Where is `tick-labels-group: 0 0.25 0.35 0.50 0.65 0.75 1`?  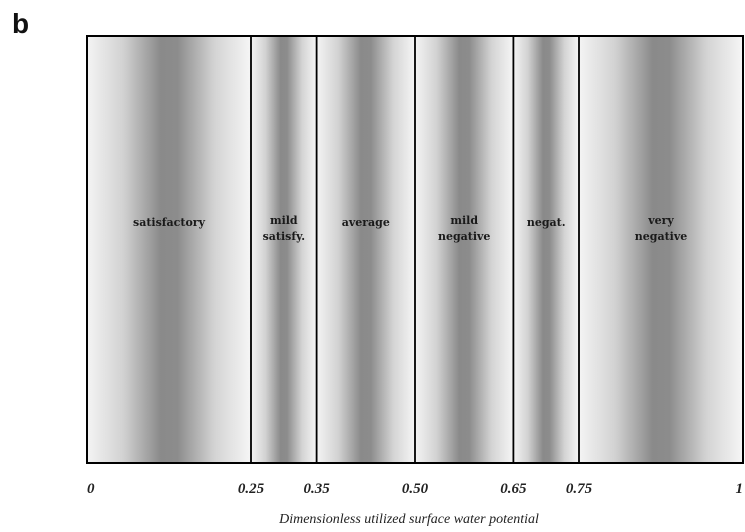
tick-labels-group: 0 0.25 0.35 0.50 0.65 0.75 1 is located at coordinates (415, 489).